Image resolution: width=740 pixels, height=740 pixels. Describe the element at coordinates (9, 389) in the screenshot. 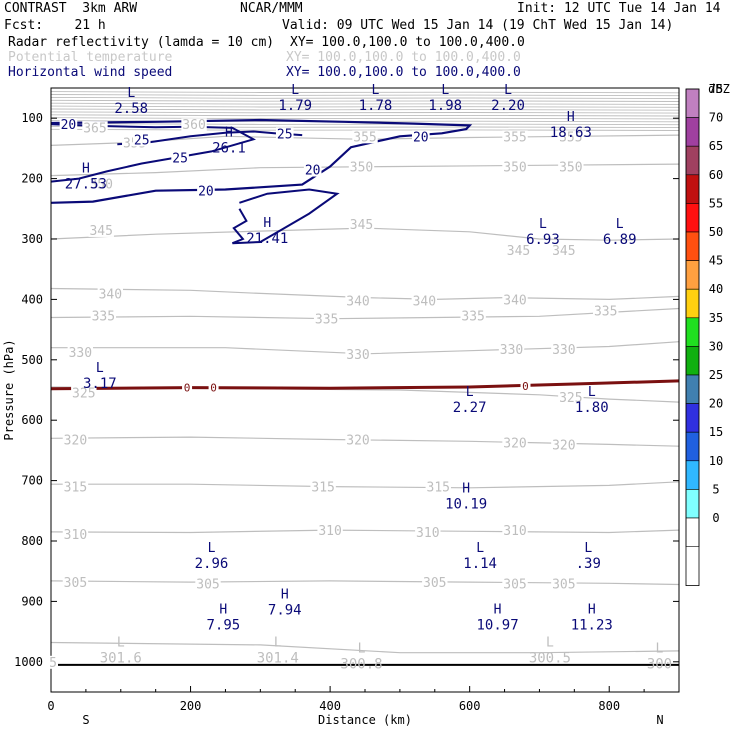

I see `y-axis-label: Pressure (hPa)` at that location.